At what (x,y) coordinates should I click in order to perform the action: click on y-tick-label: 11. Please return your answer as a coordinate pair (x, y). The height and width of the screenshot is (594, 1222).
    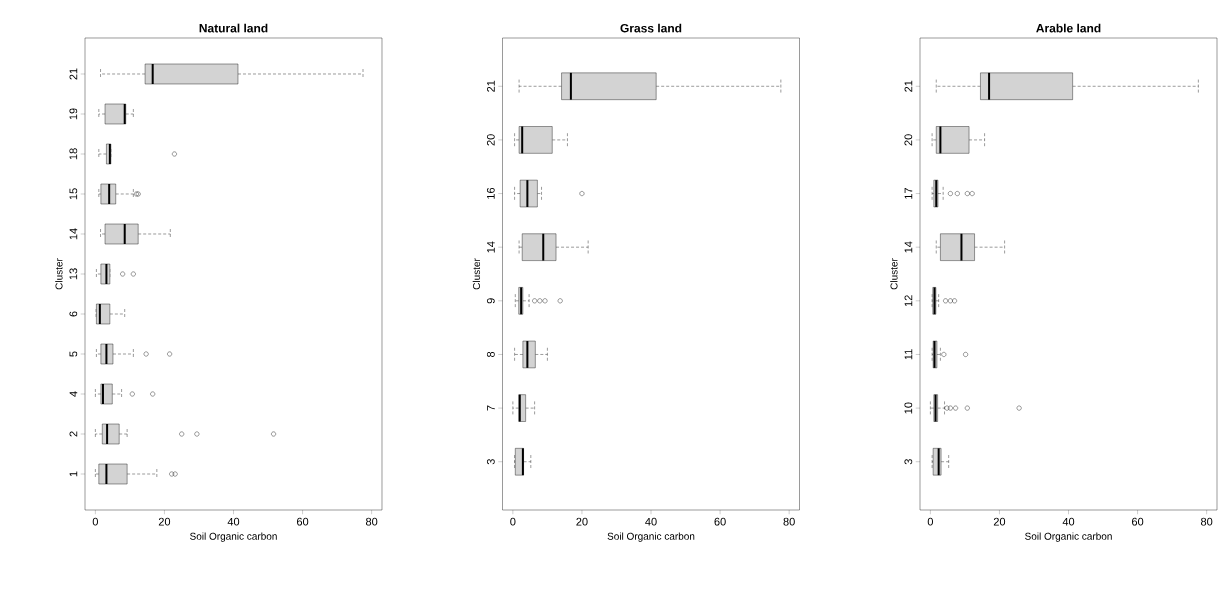
    Looking at the image, I should click on (908, 354).